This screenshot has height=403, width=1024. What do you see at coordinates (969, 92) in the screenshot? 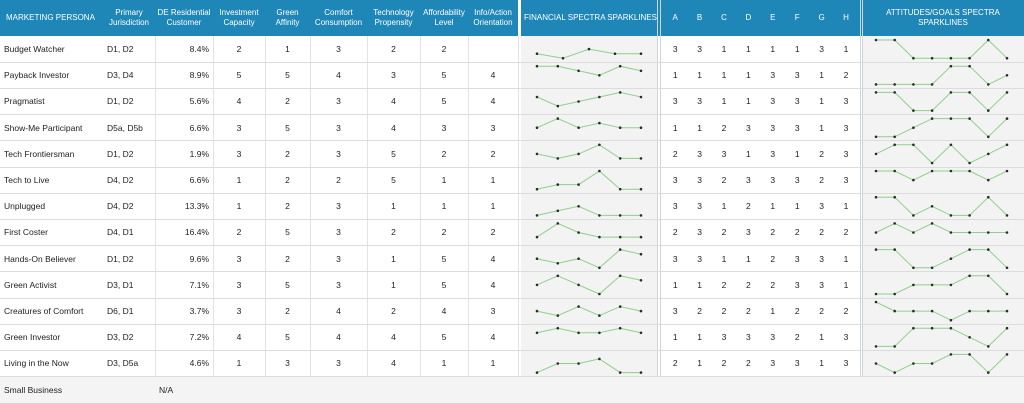
I see `attitudes-sparkline-row-3-point` at bounding box center [969, 92].